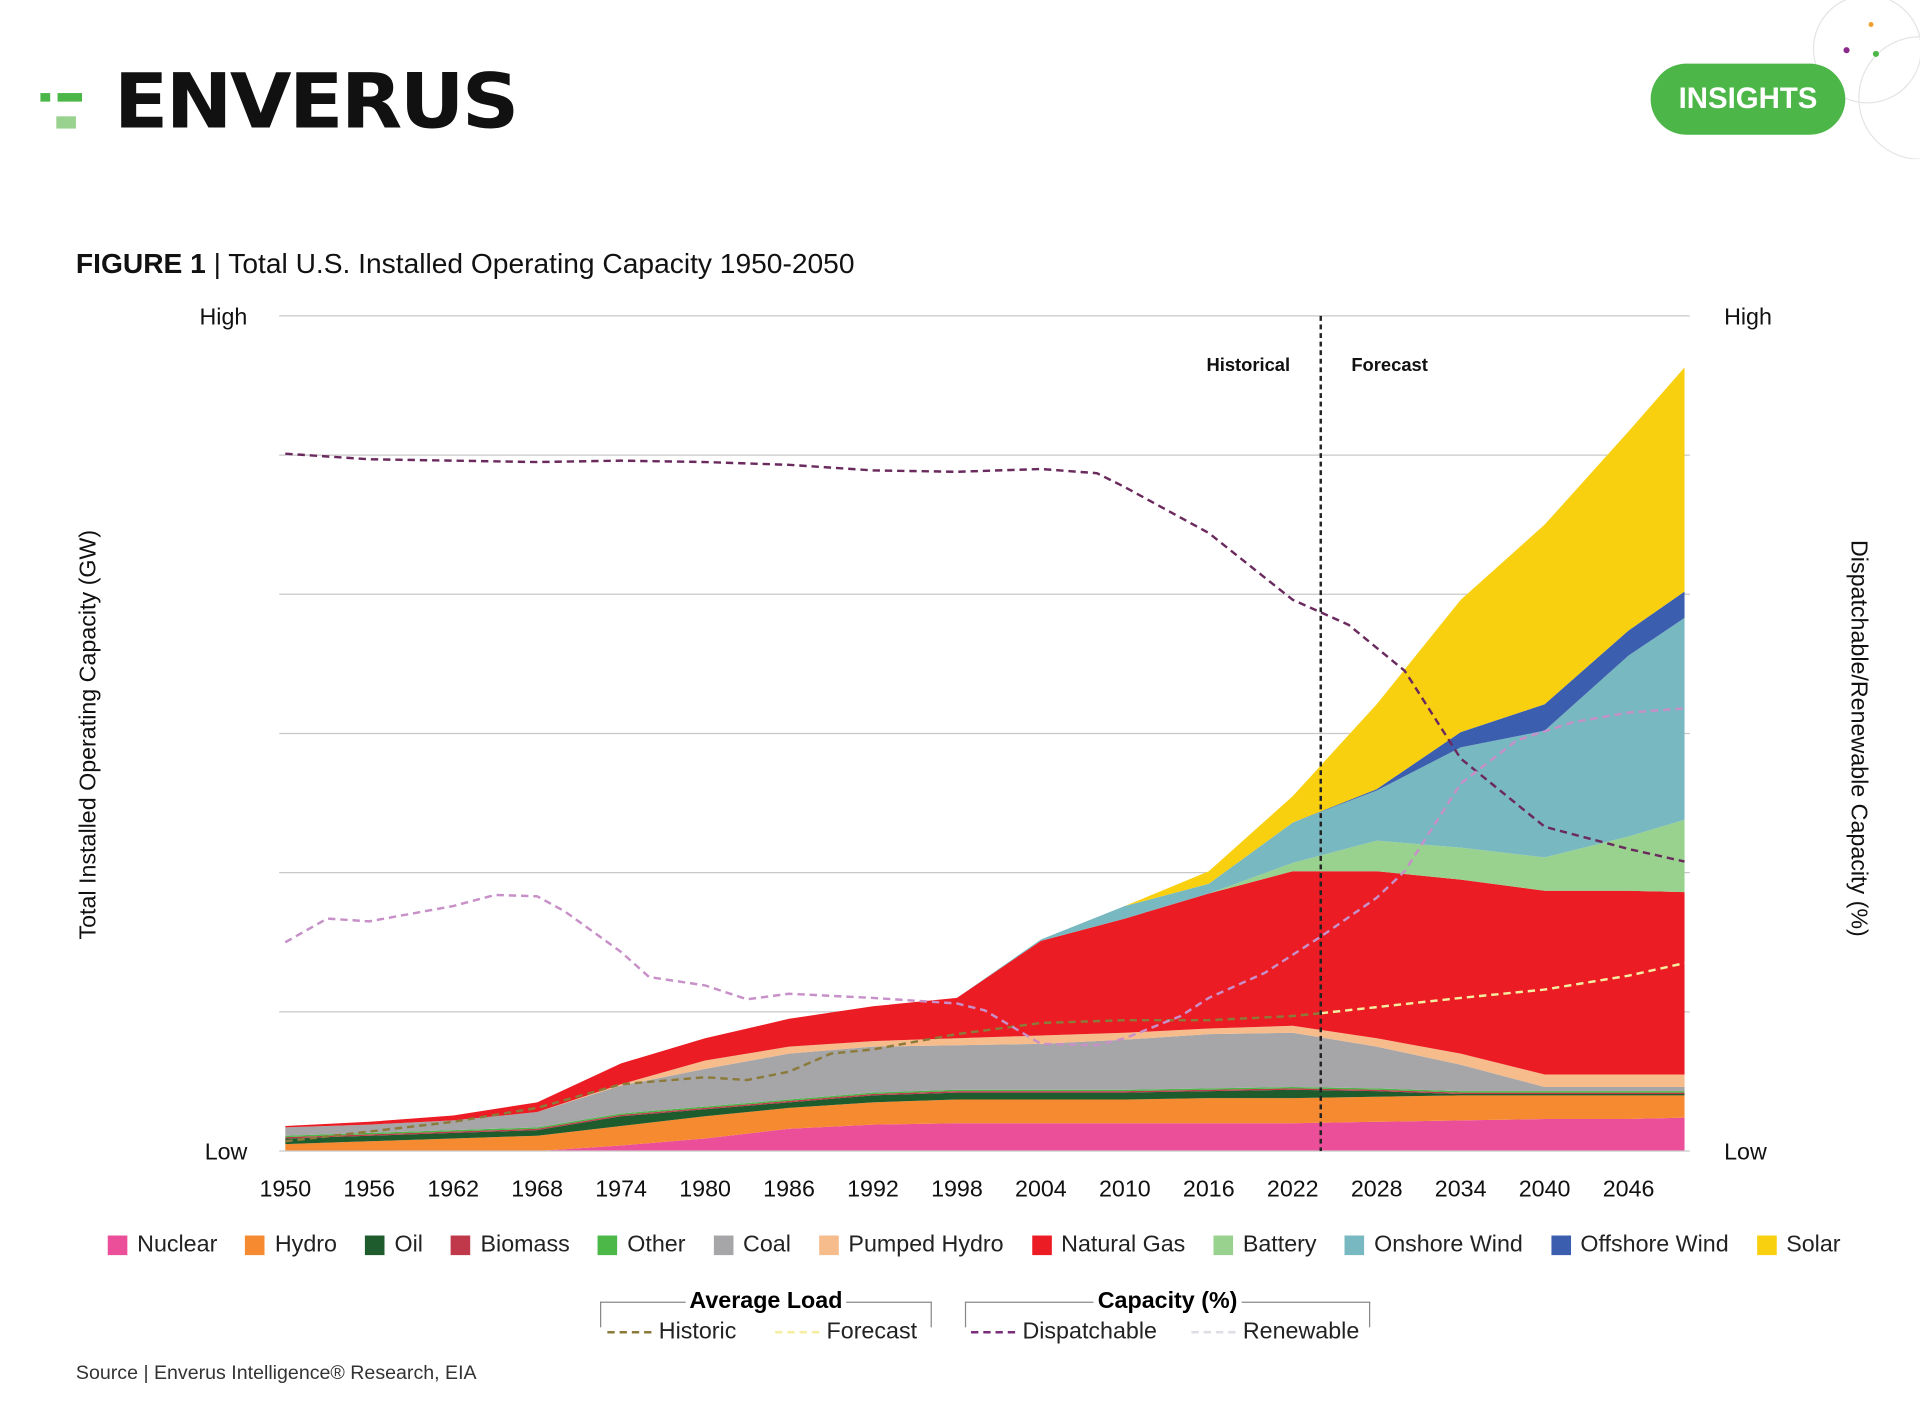  What do you see at coordinates (1866, 80) in the screenshot?
I see `decorative-orbits` at bounding box center [1866, 80].